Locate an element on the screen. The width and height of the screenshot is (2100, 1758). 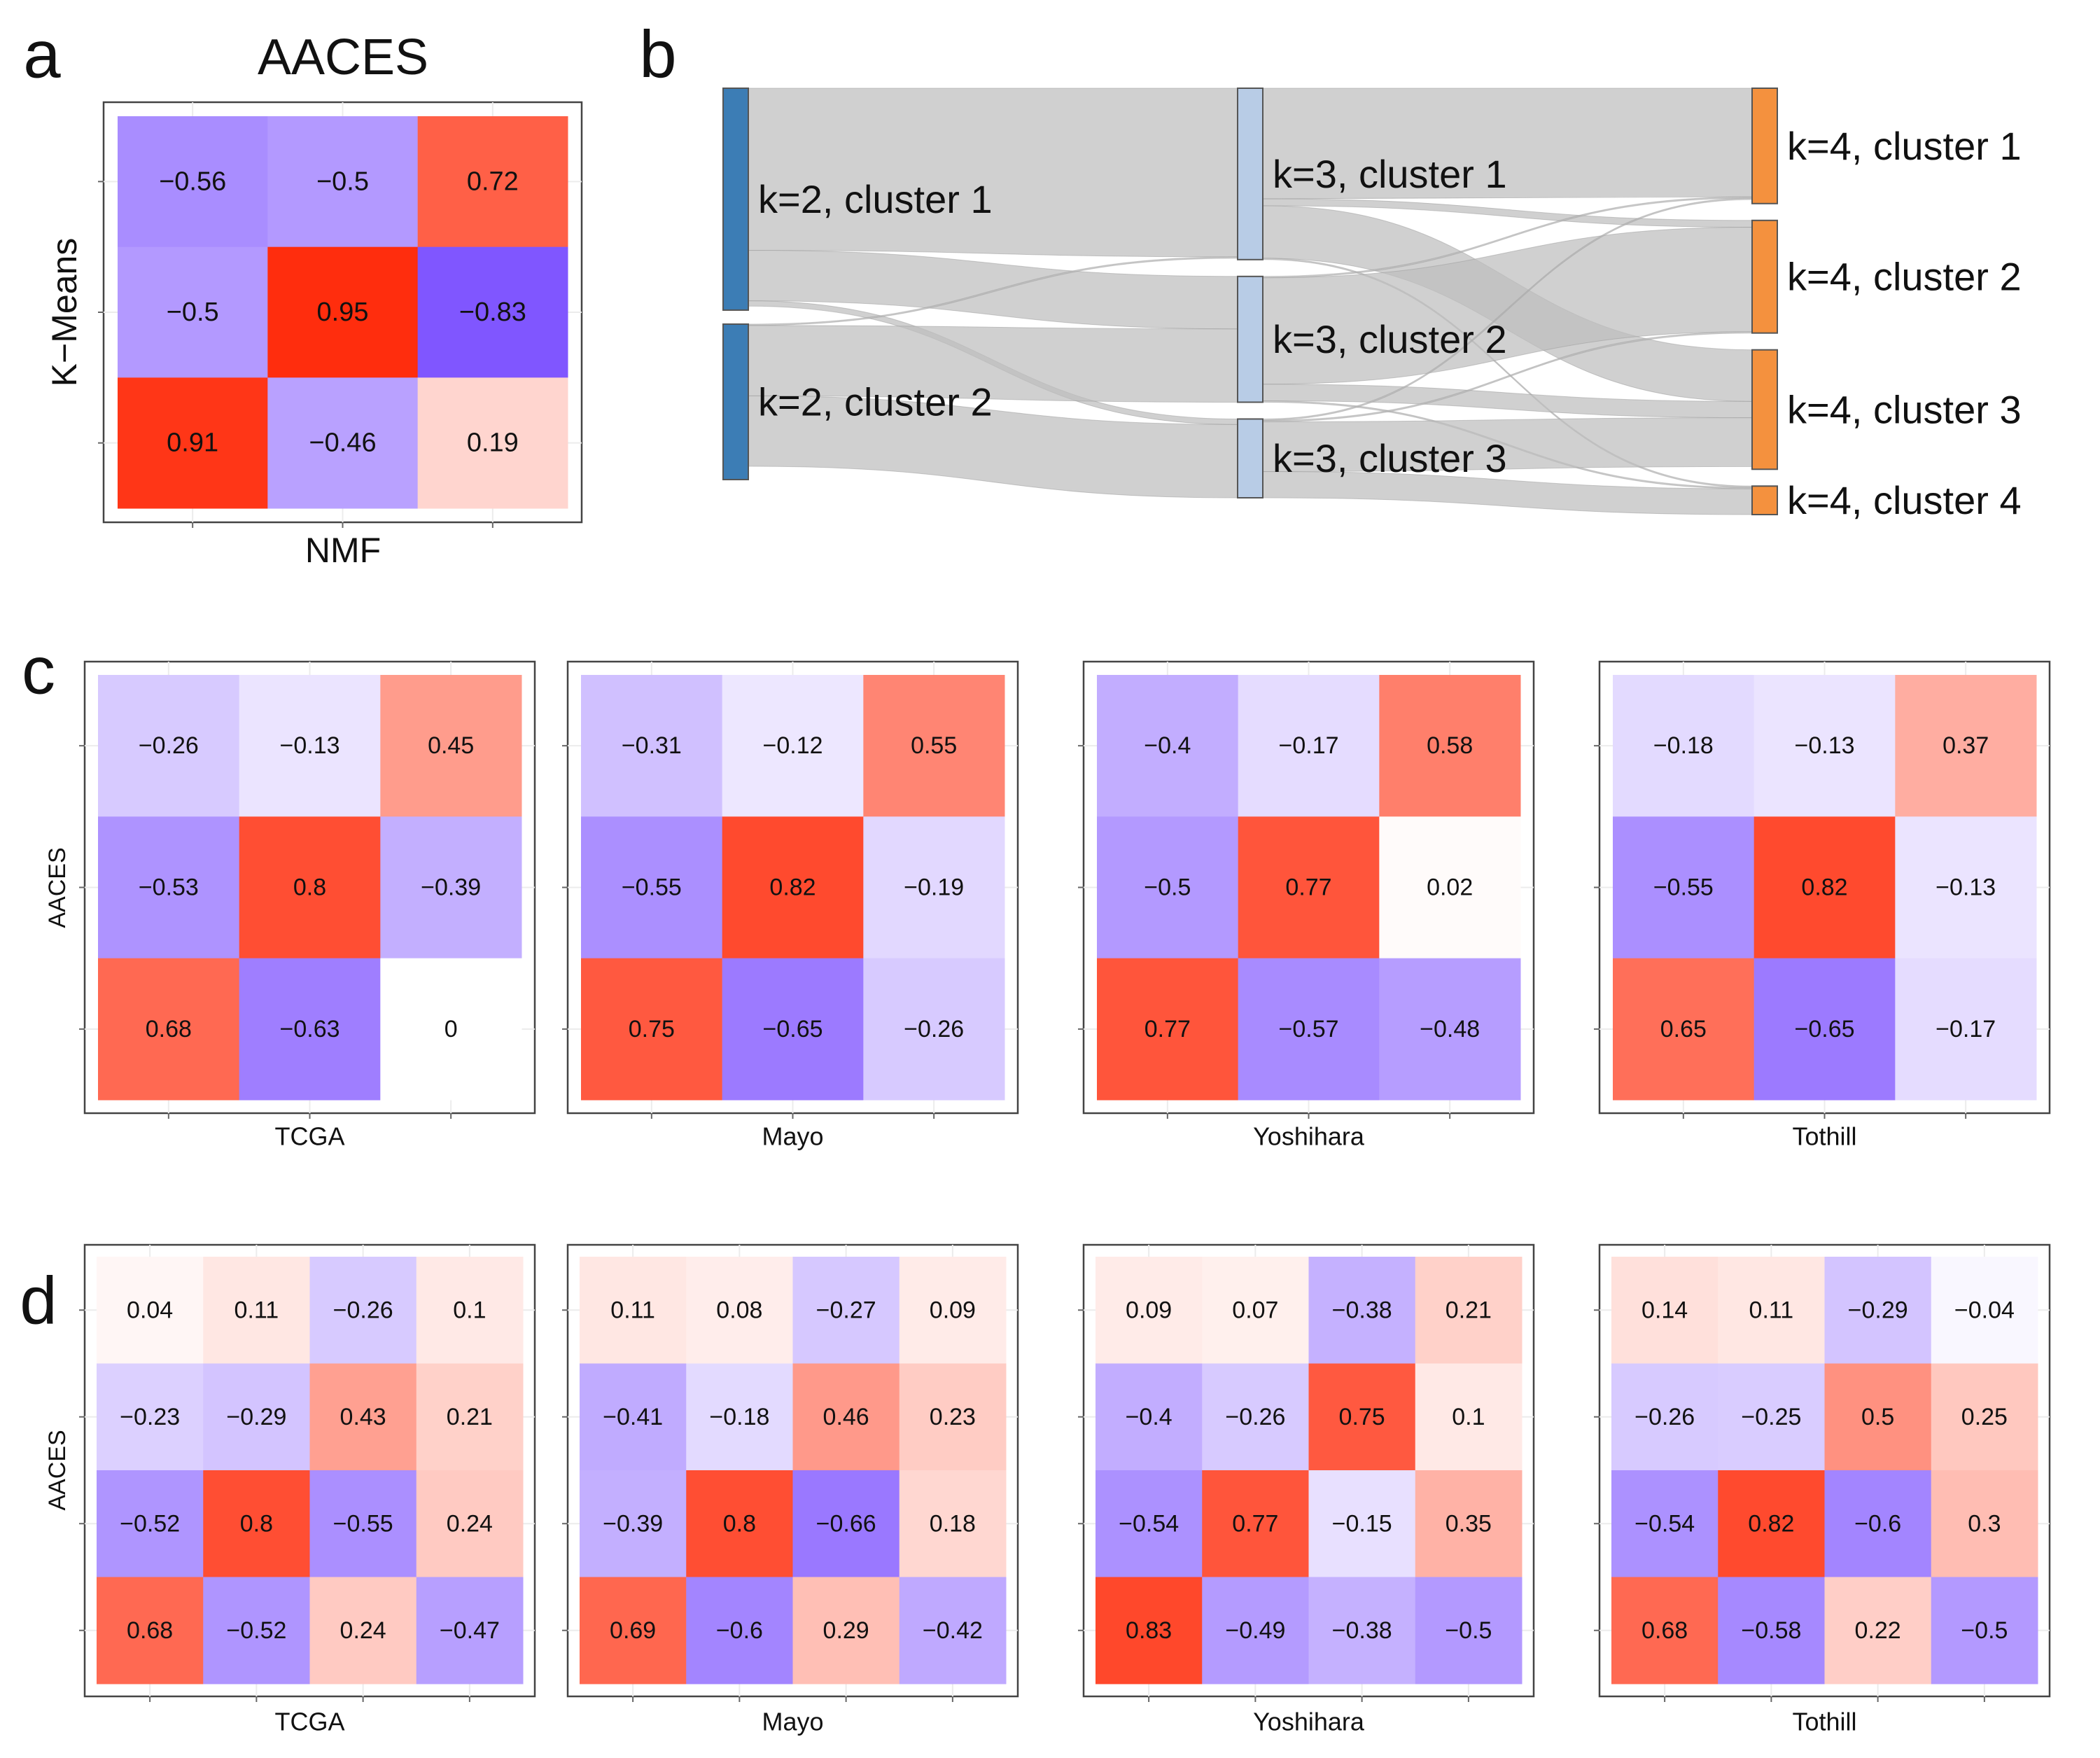
panel-d-tothill-cell-label-r2c2: −0.25 is located at coordinates (1771, 1417).